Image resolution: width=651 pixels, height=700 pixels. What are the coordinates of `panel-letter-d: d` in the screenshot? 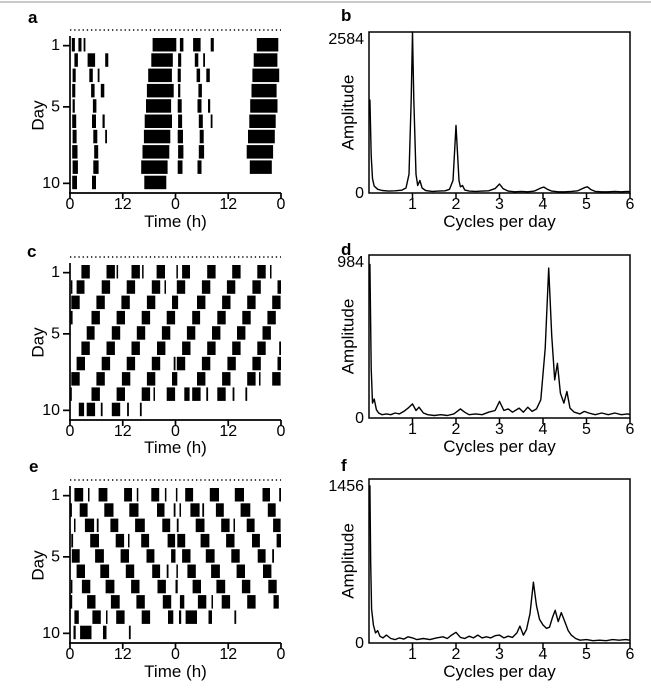 It's located at (346, 249).